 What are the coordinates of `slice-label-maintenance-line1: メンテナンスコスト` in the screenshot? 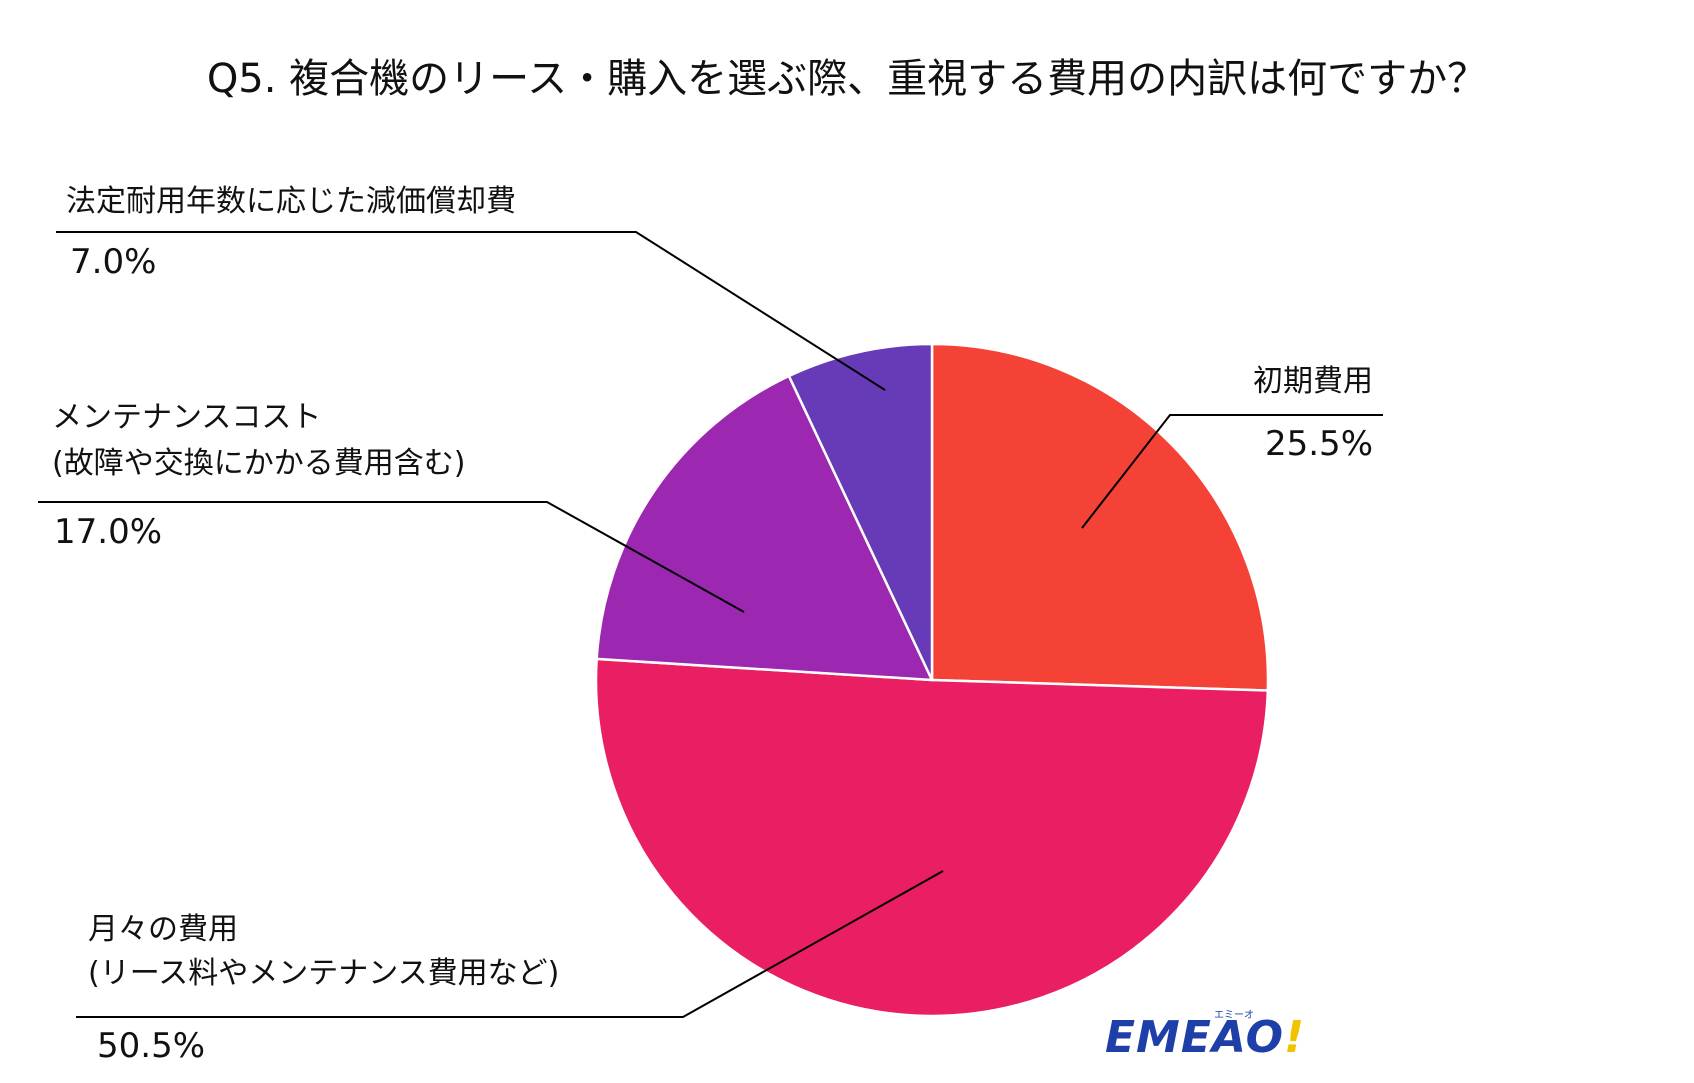 It's located at (187, 417).